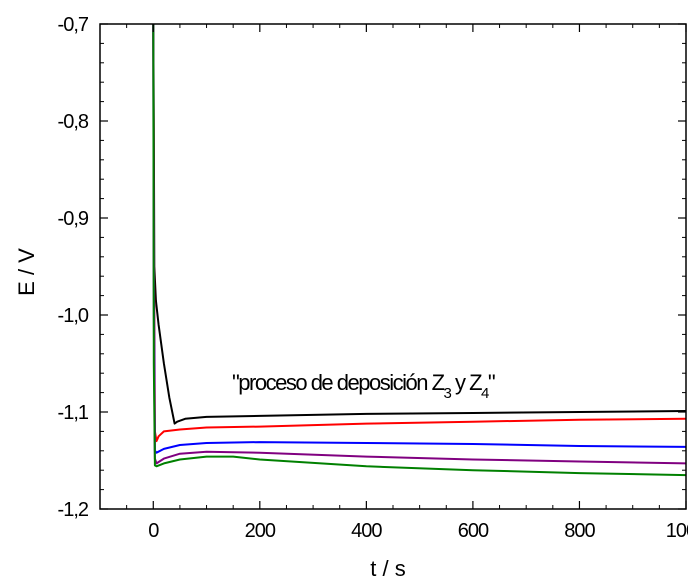 Image resolution: width=688 pixels, height=588 pixels. What do you see at coordinates (73, 413) in the screenshot?
I see `y-tick-label: -1,1` at bounding box center [73, 413].